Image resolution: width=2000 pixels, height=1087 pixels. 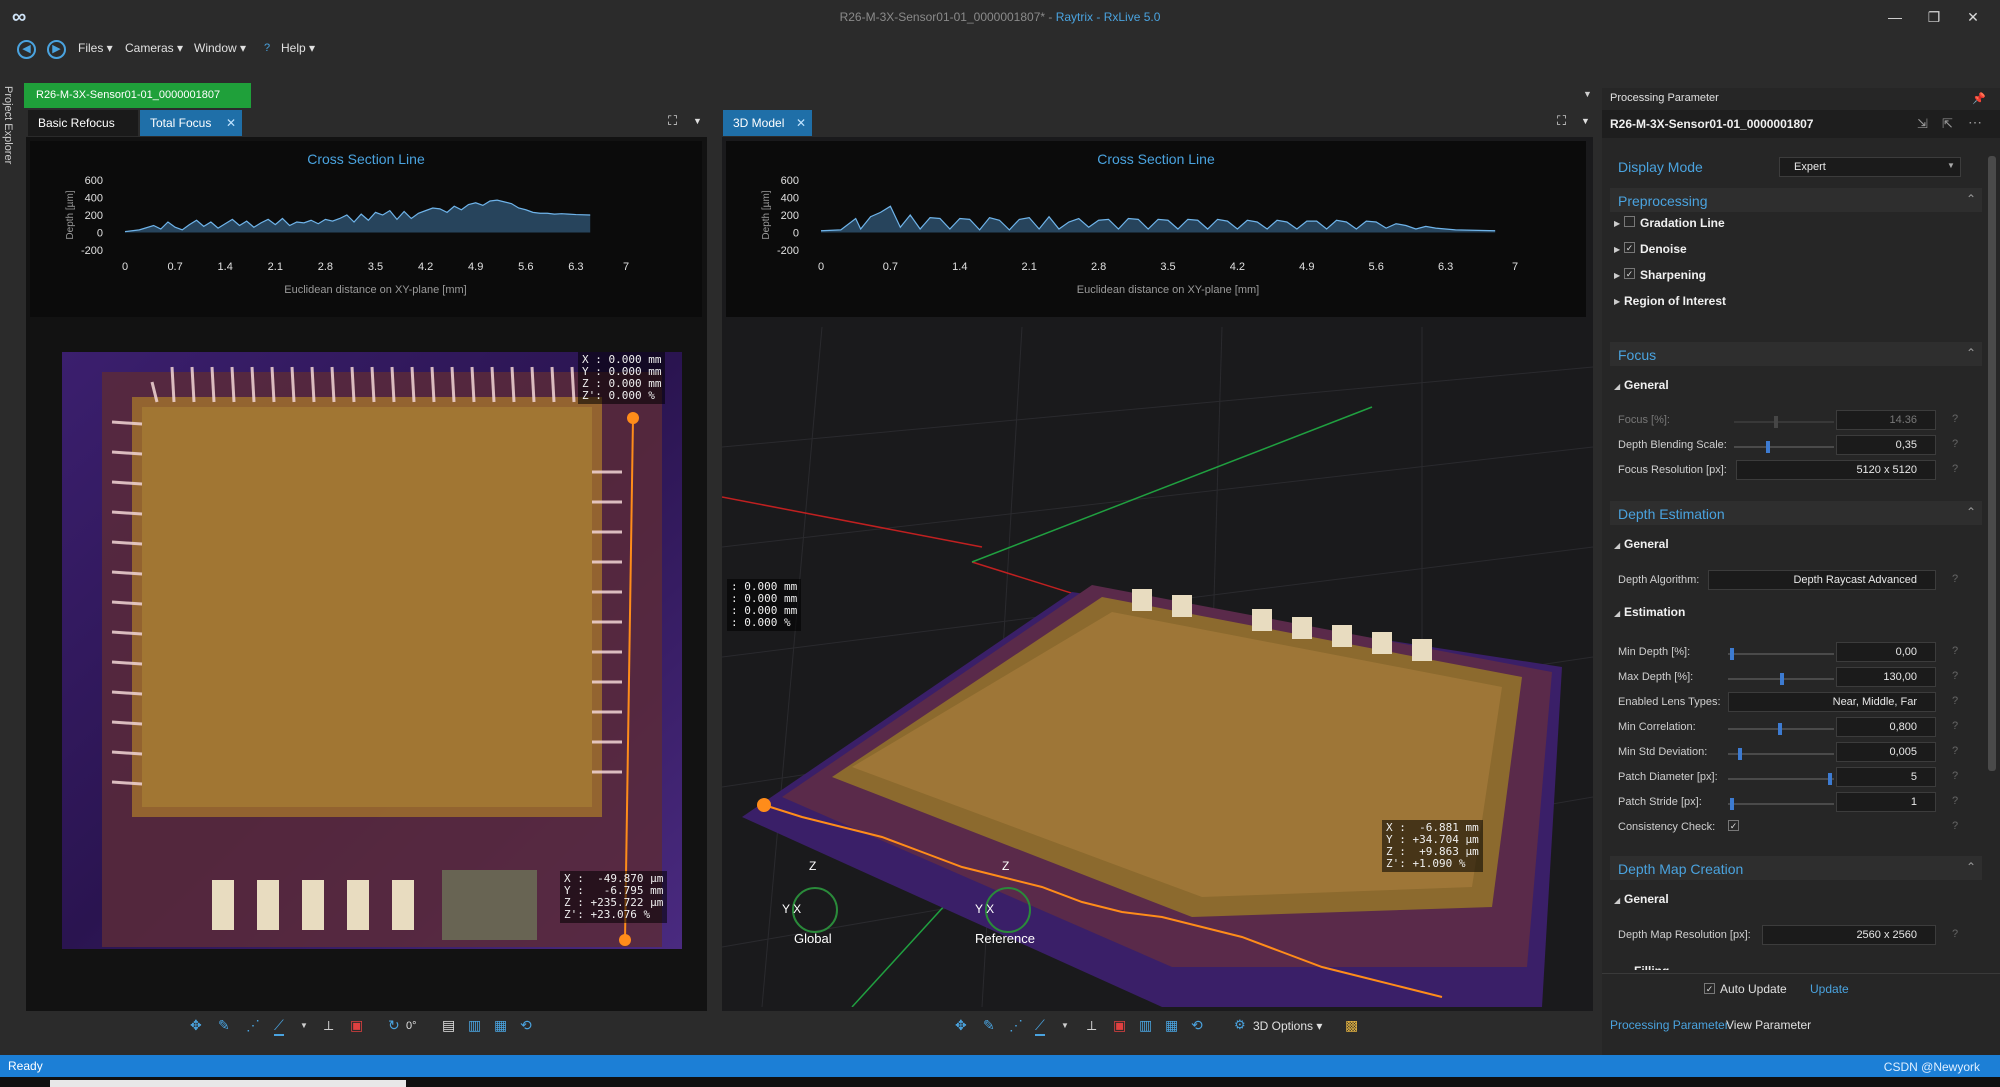 I want to click on min-std-thumb, so click(x=1740, y=754).